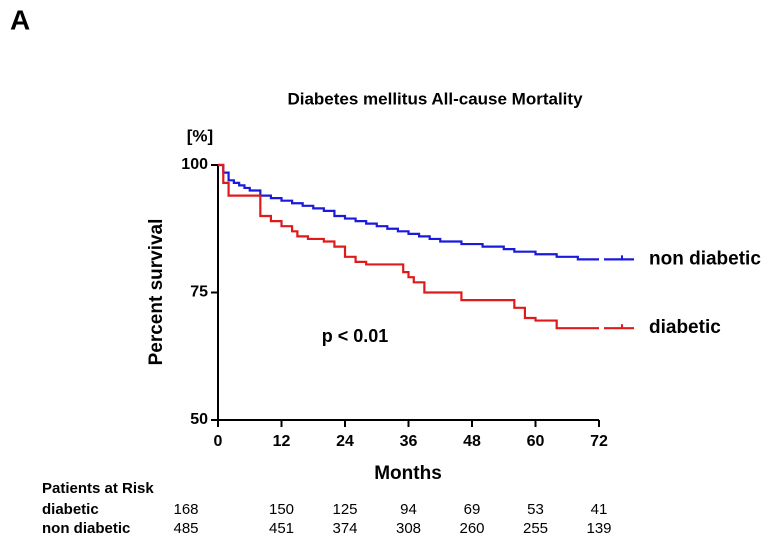  Describe the element at coordinates (194, 164) in the screenshot. I see `y-tick-label: 100` at that location.